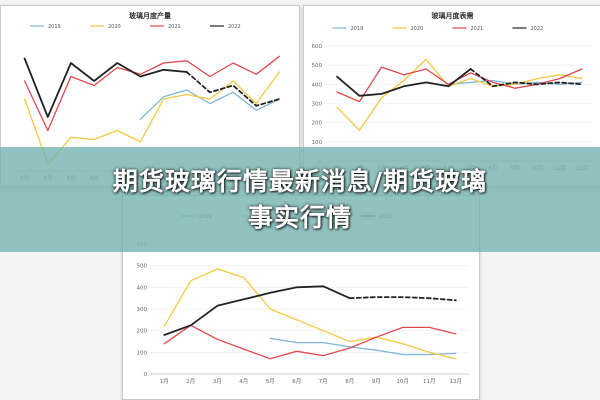  Describe the element at coordinates (150, 15) in the screenshot. I see `chart-title: 玻璃月度产量` at that location.